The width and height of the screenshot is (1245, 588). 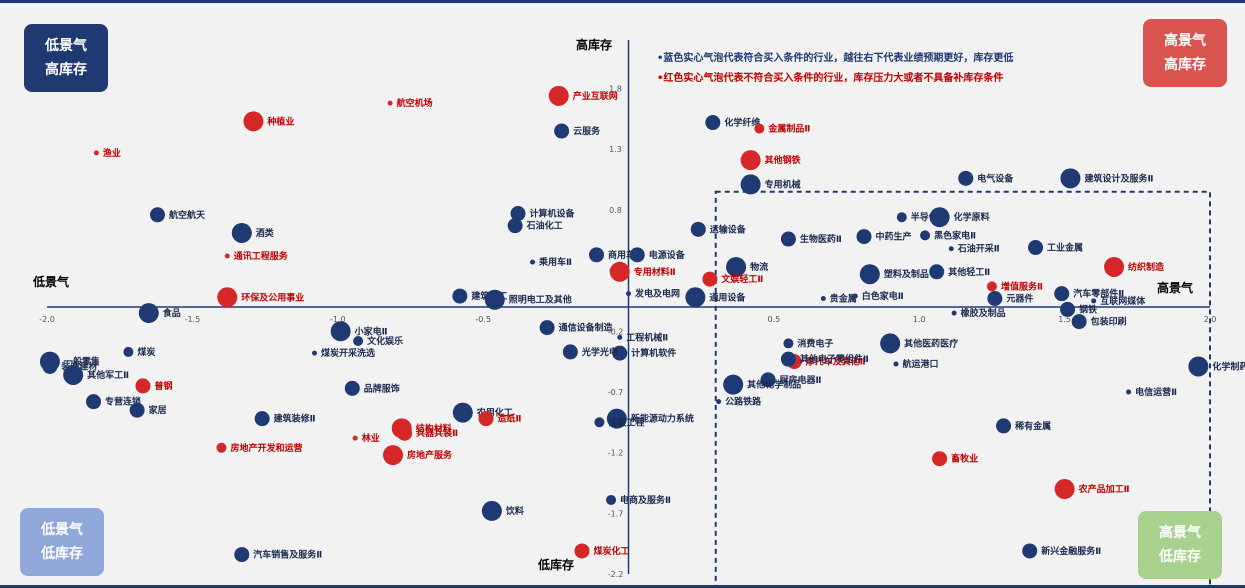 I want to click on data-point-label: 酒类, so click(x=265, y=233).